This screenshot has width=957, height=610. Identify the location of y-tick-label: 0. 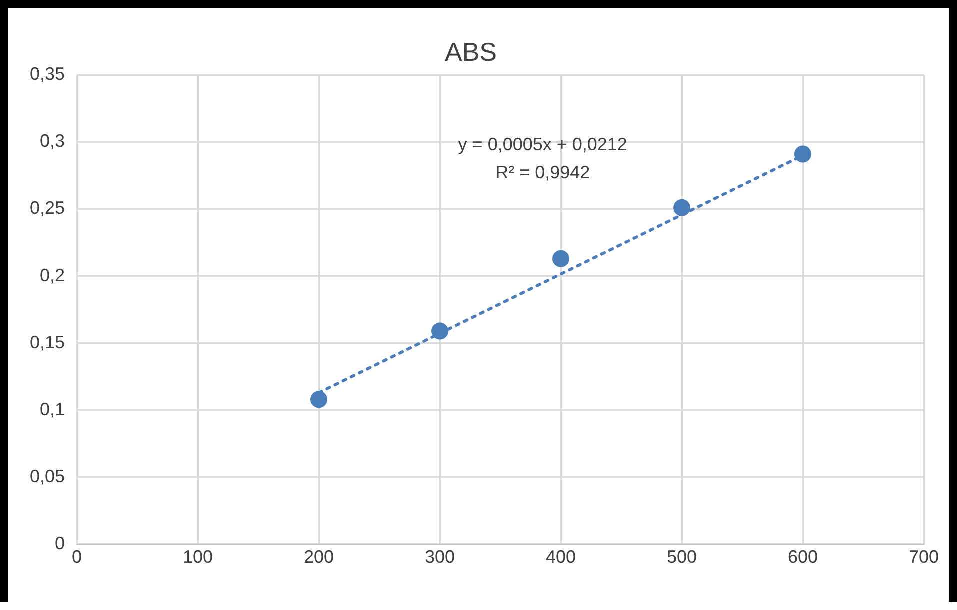
(60, 543).